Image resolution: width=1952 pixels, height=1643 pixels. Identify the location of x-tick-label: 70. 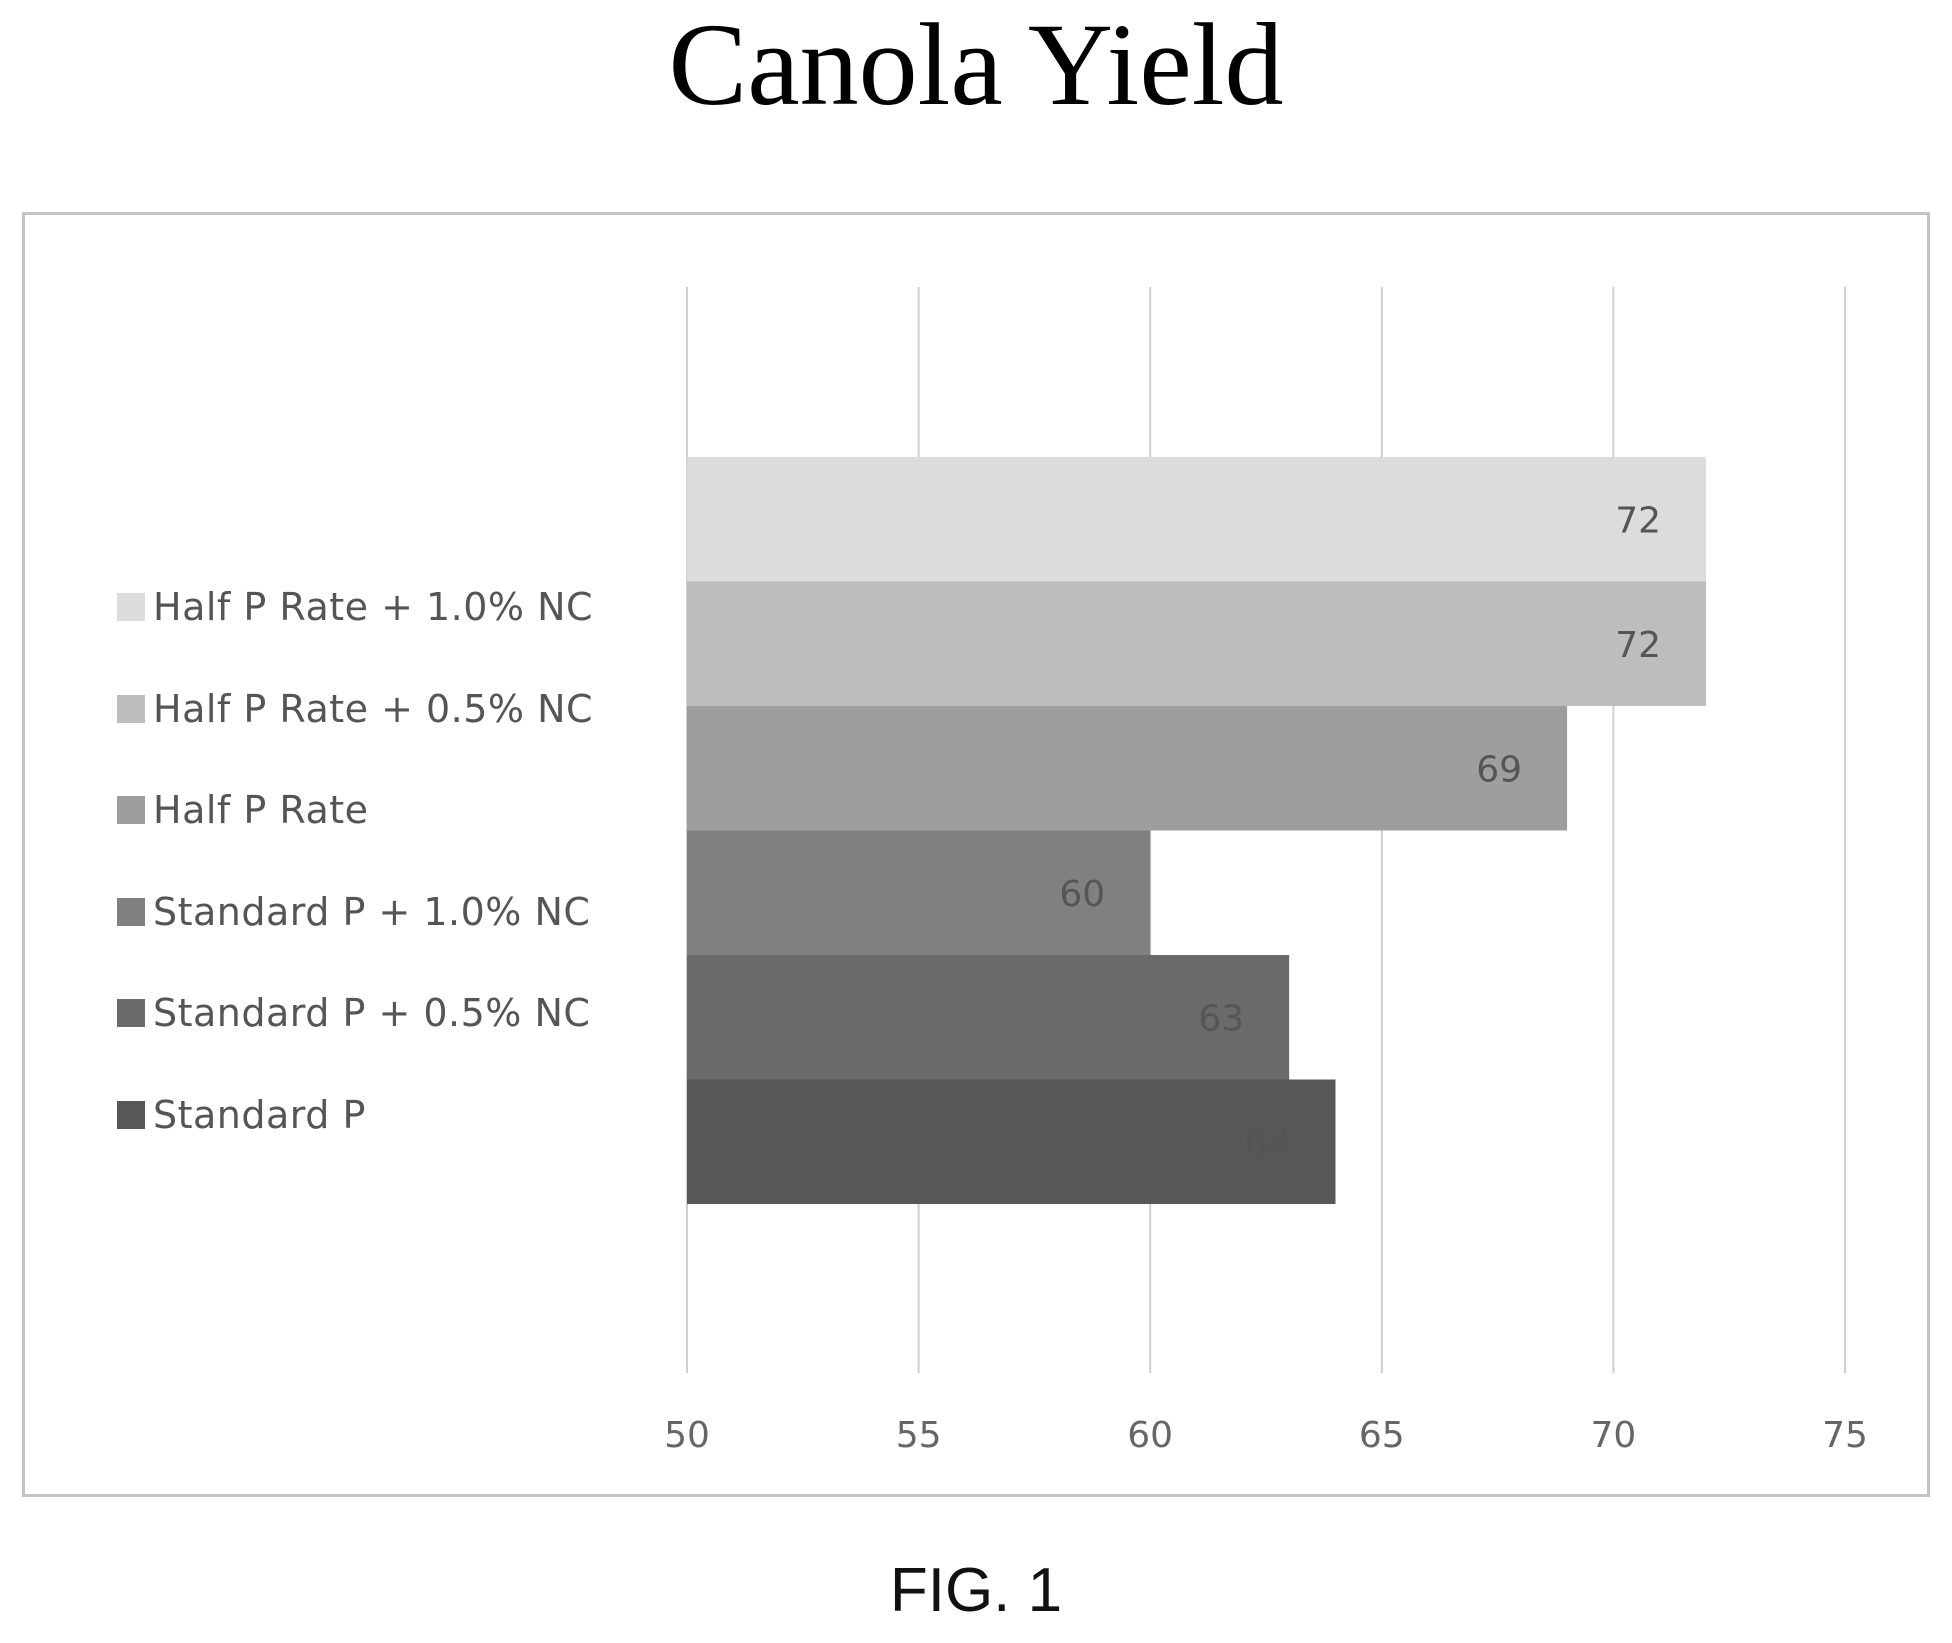
(1613, 1435).